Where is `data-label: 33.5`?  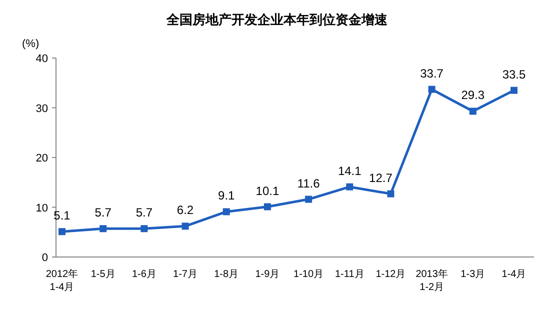 data-label: 33.5 is located at coordinates (514, 74).